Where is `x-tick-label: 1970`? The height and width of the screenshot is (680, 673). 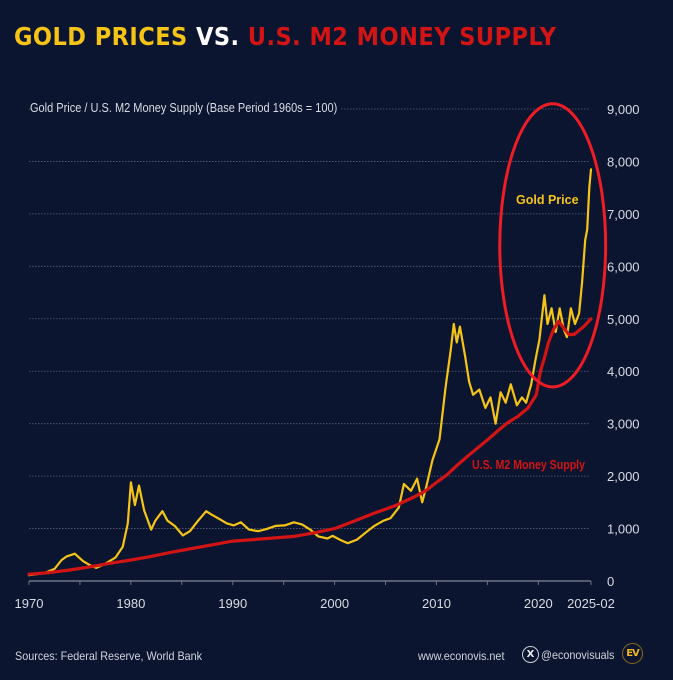
x-tick-label: 1970 is located at coordinates (29, 603).